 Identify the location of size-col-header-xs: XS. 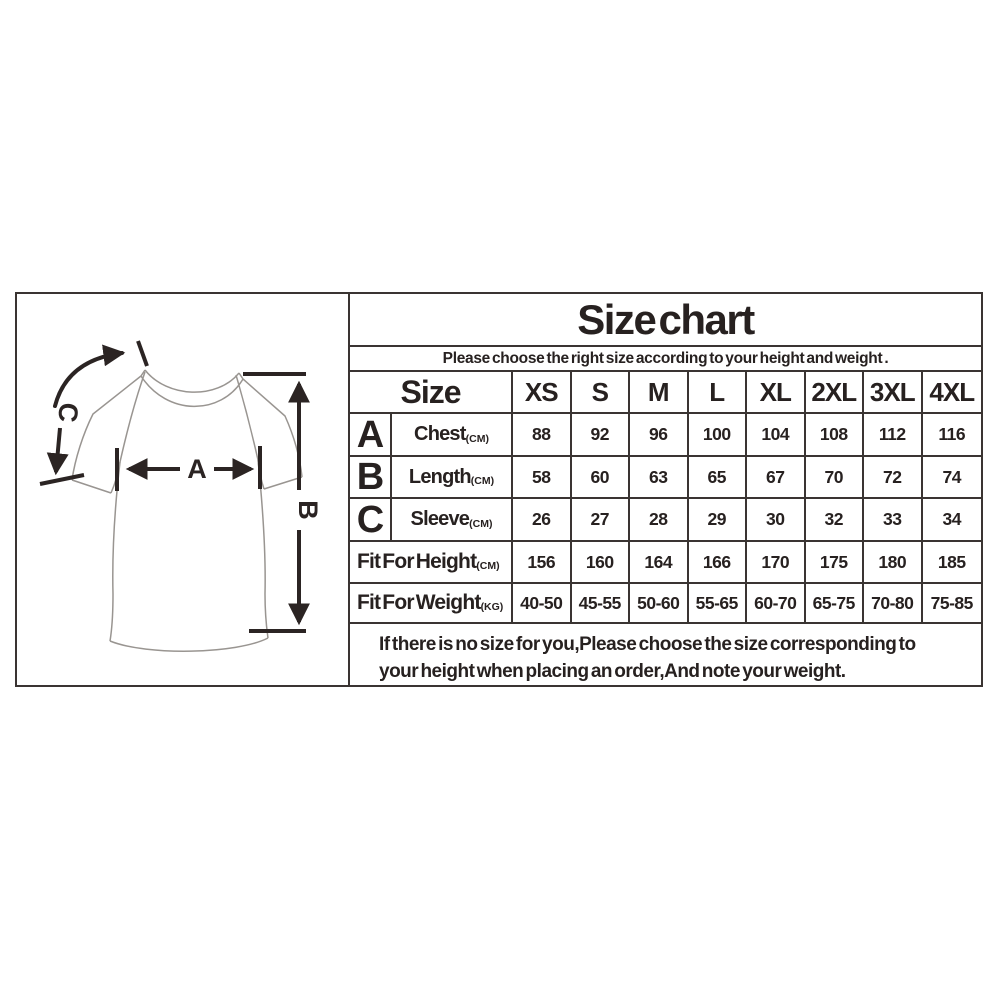
(542, 393).